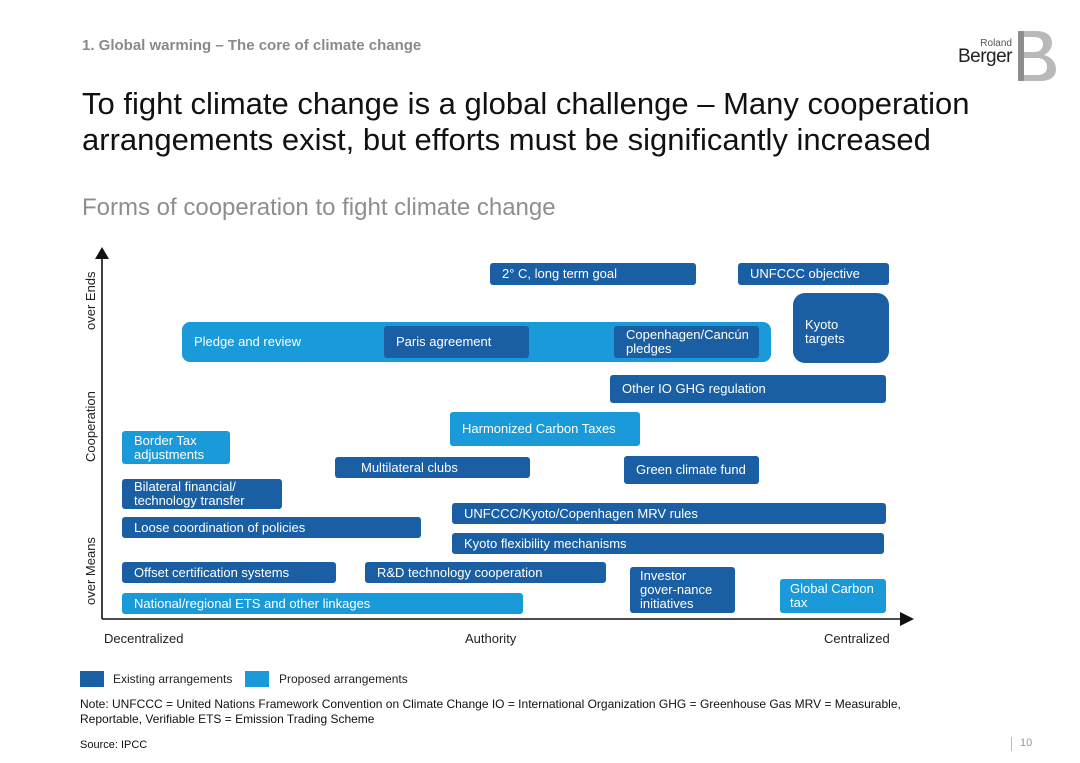  What do you see at coordinates (114, 745) in the screenshot?
I see `source-note: Source: IPCC` at bounding box center [114, 745].